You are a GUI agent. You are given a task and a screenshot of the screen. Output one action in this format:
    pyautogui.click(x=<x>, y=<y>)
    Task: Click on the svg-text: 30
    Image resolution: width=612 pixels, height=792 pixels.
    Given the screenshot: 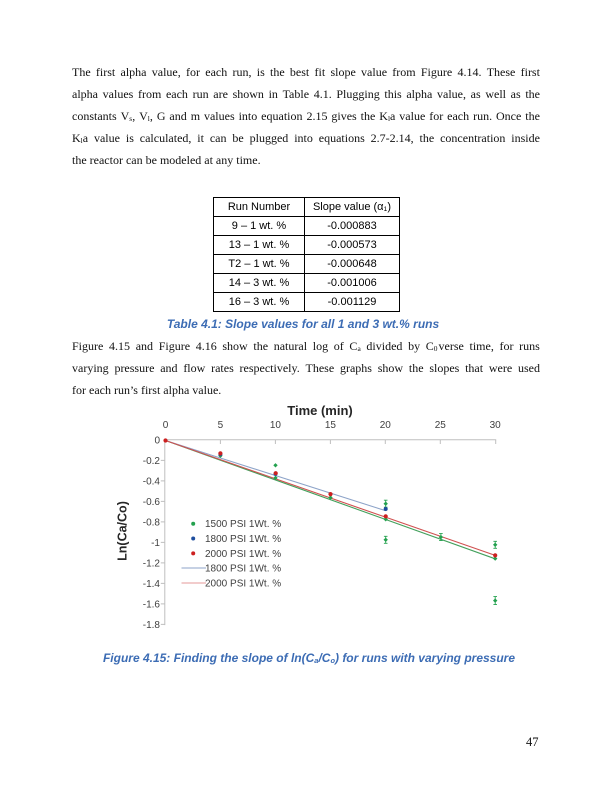 What is the action you would take?
    pyautogui.click(x=496, y=425)
    